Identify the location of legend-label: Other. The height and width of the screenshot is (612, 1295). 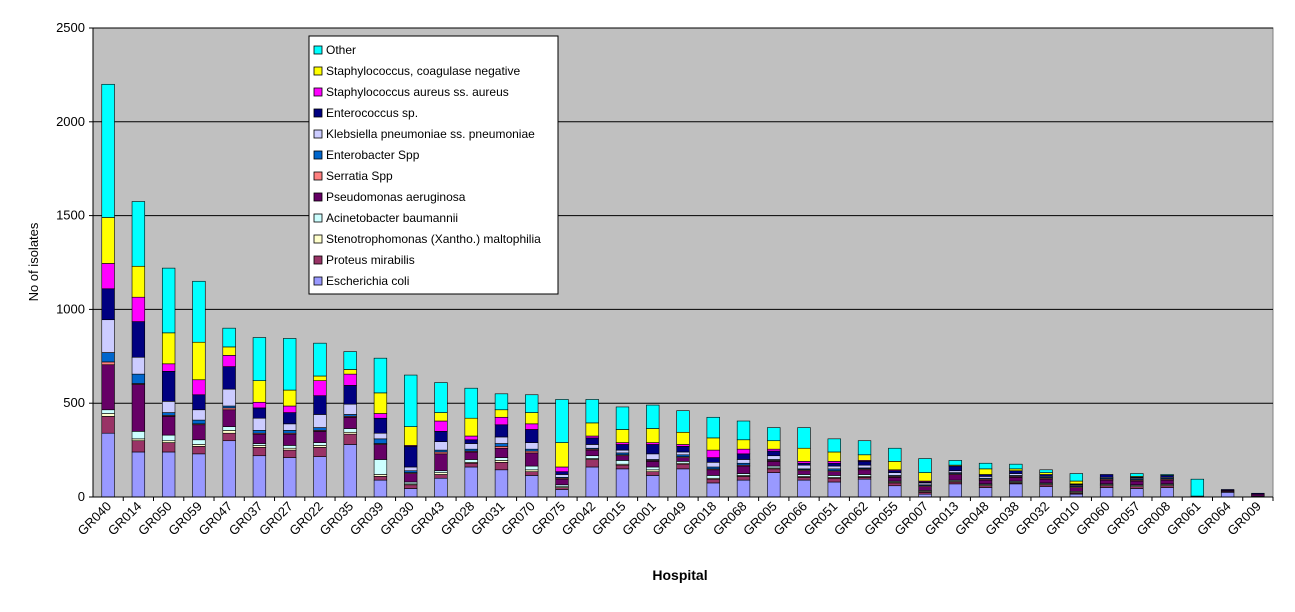
(341, 50).